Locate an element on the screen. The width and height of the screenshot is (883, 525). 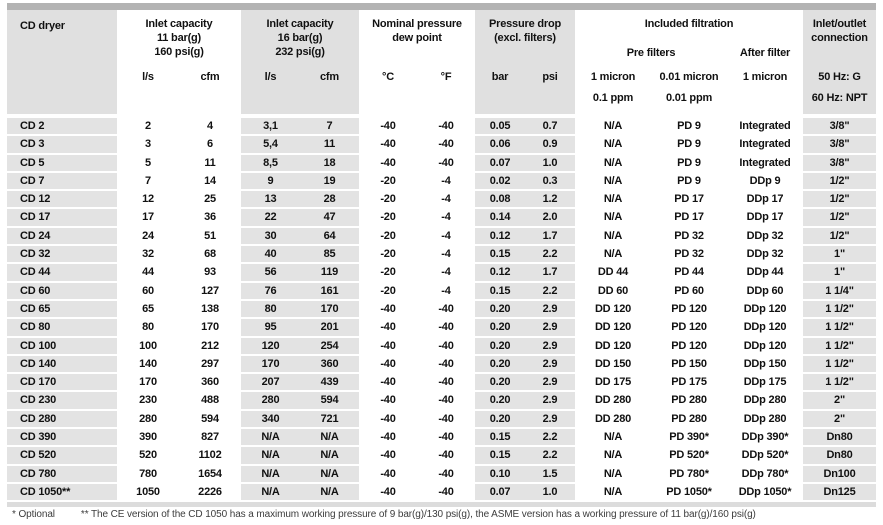
table-cell: 0.08 is located at coordinates (500, 199).